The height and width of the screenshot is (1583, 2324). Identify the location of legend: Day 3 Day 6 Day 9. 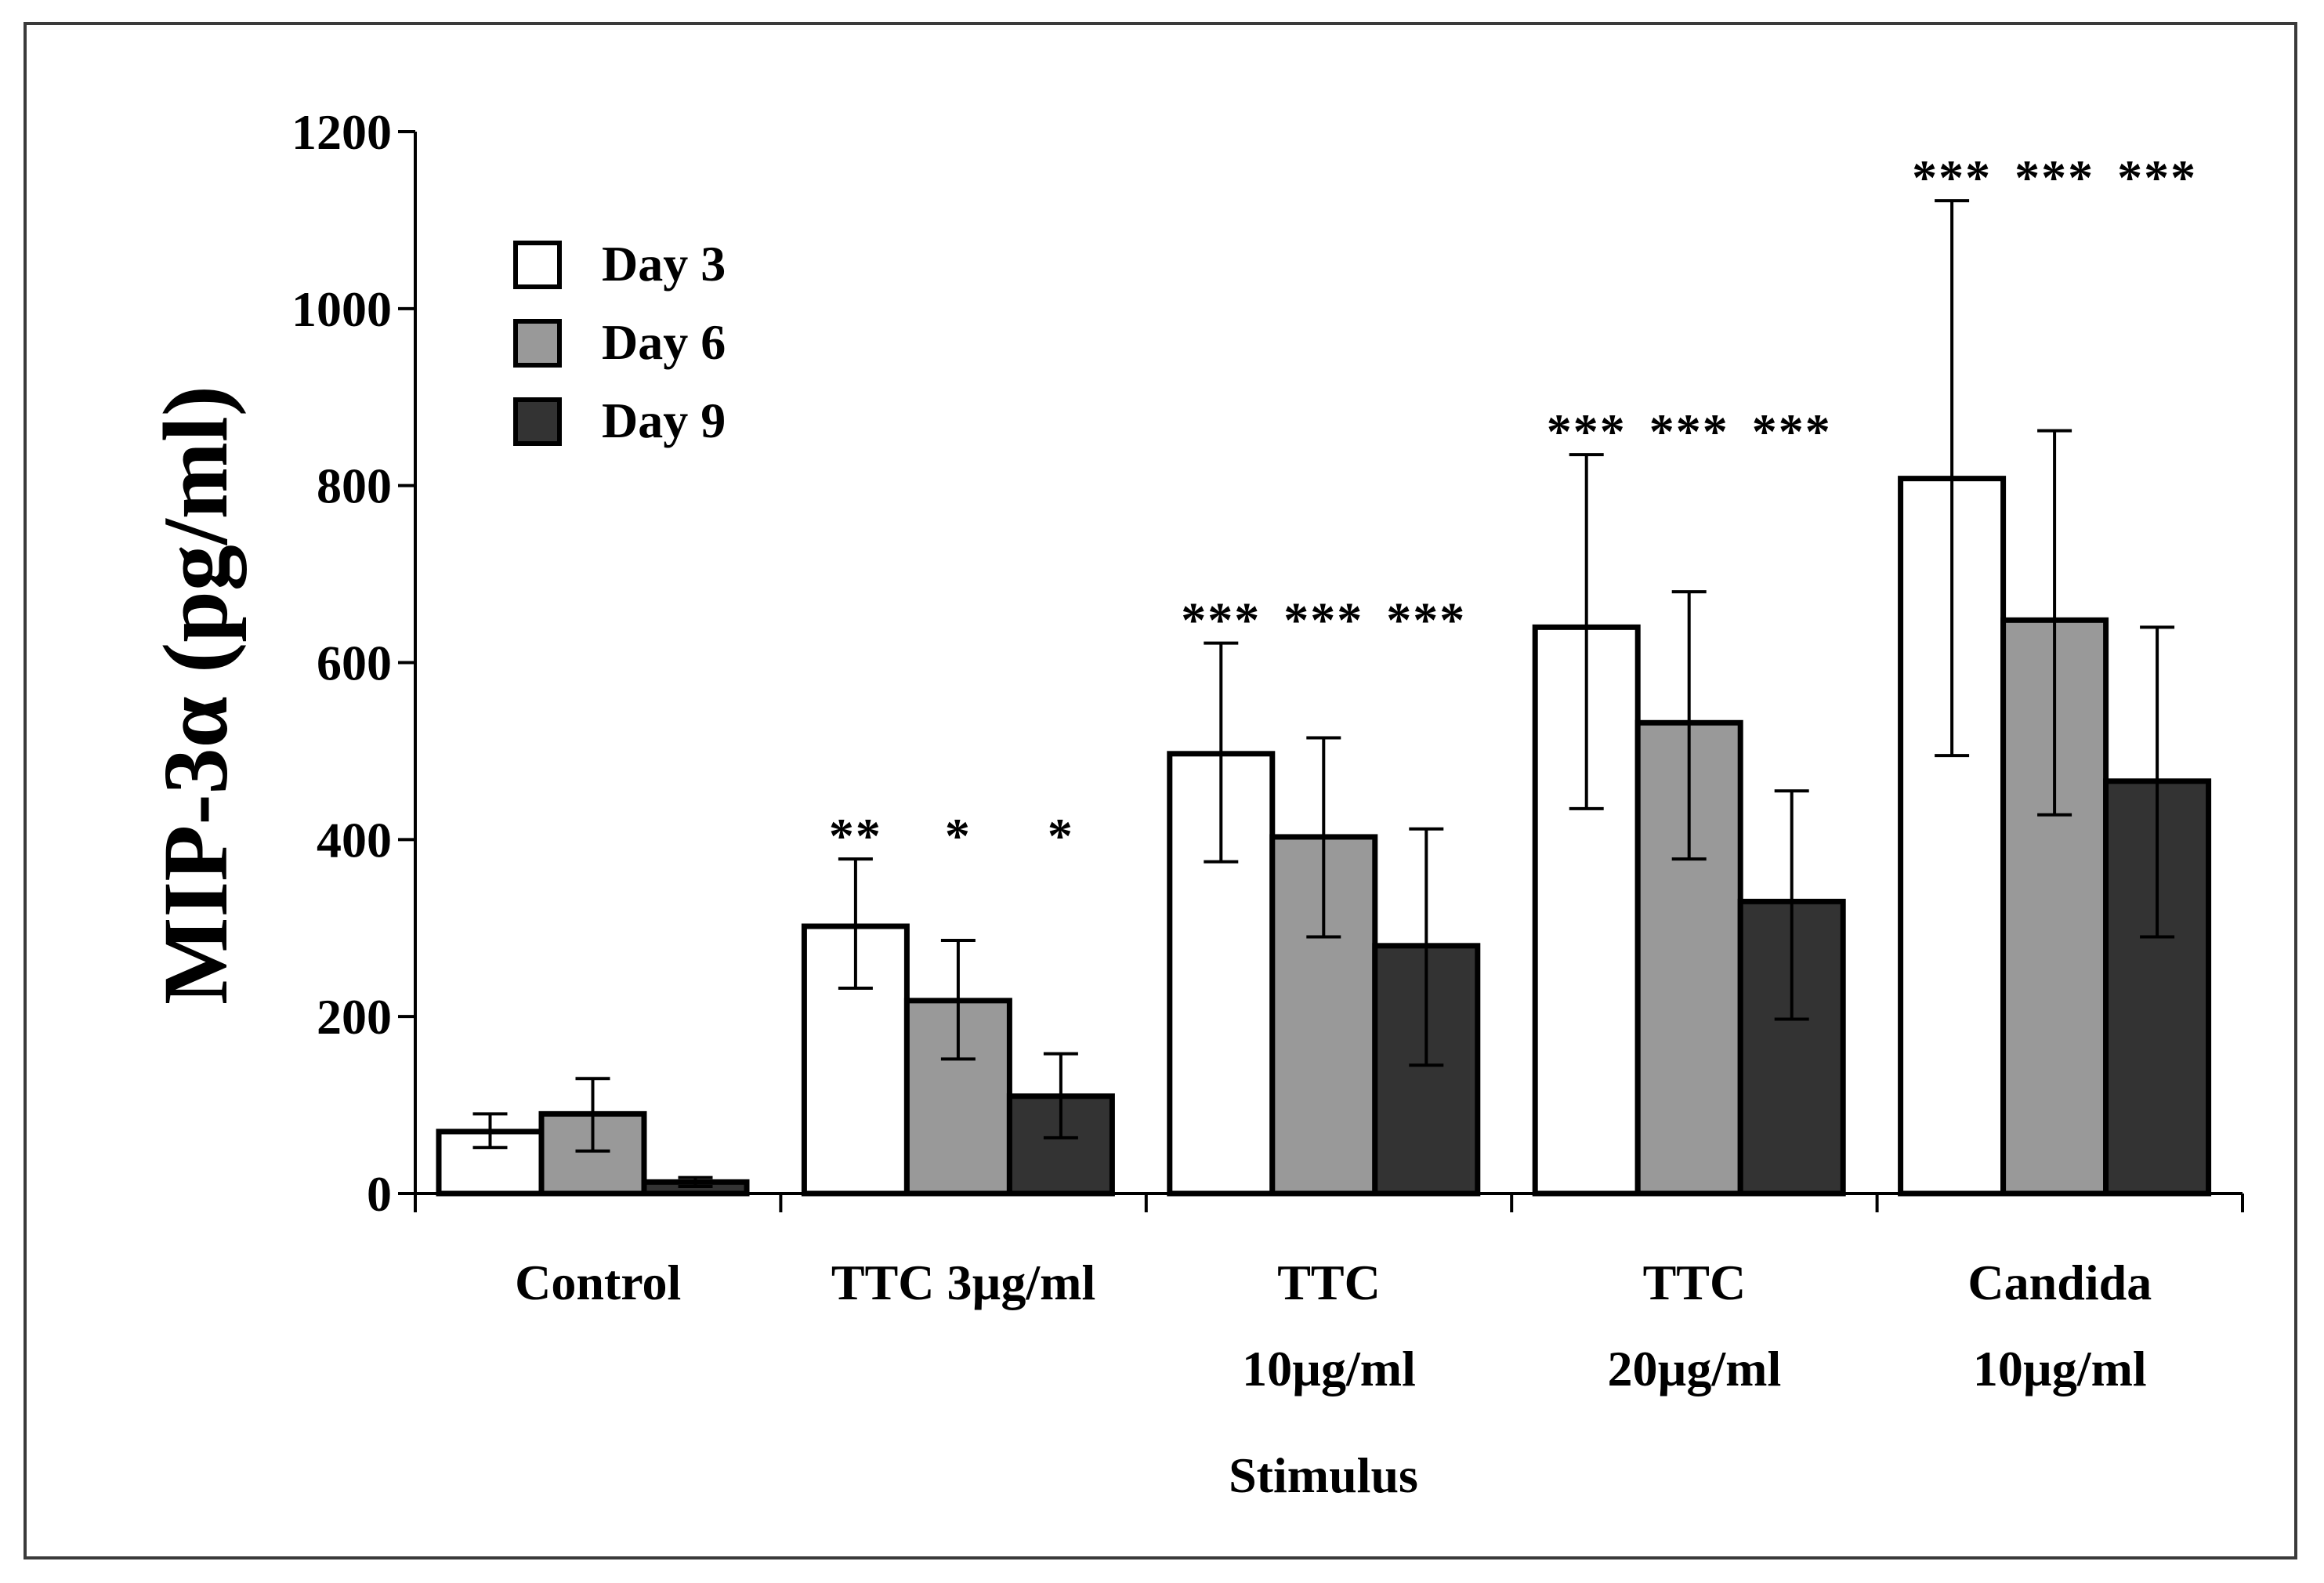
(620, 342).